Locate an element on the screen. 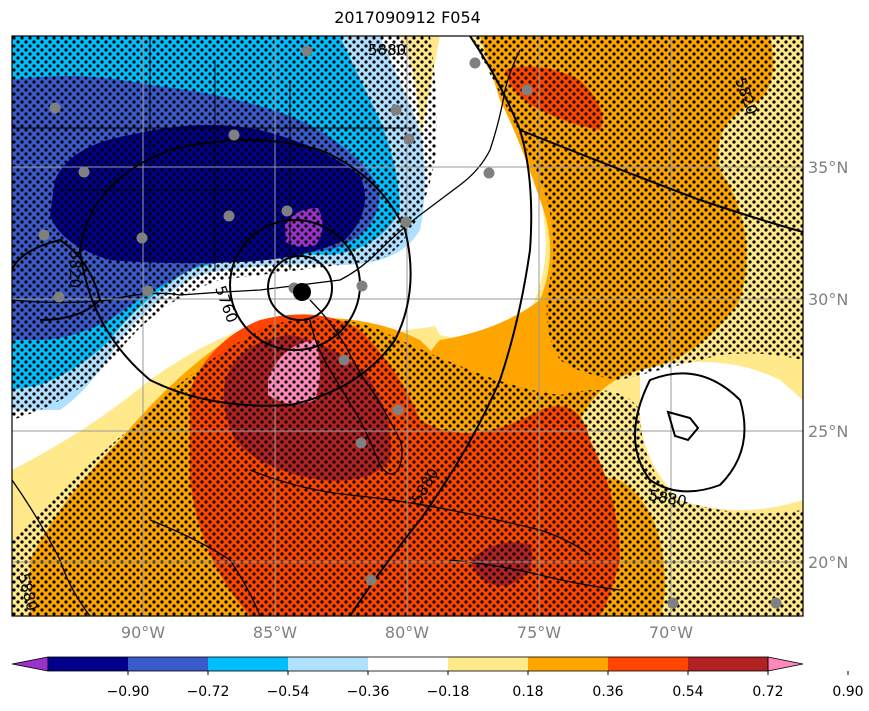  lat-label-25n: 25°N is located at coordinates (828, 431).